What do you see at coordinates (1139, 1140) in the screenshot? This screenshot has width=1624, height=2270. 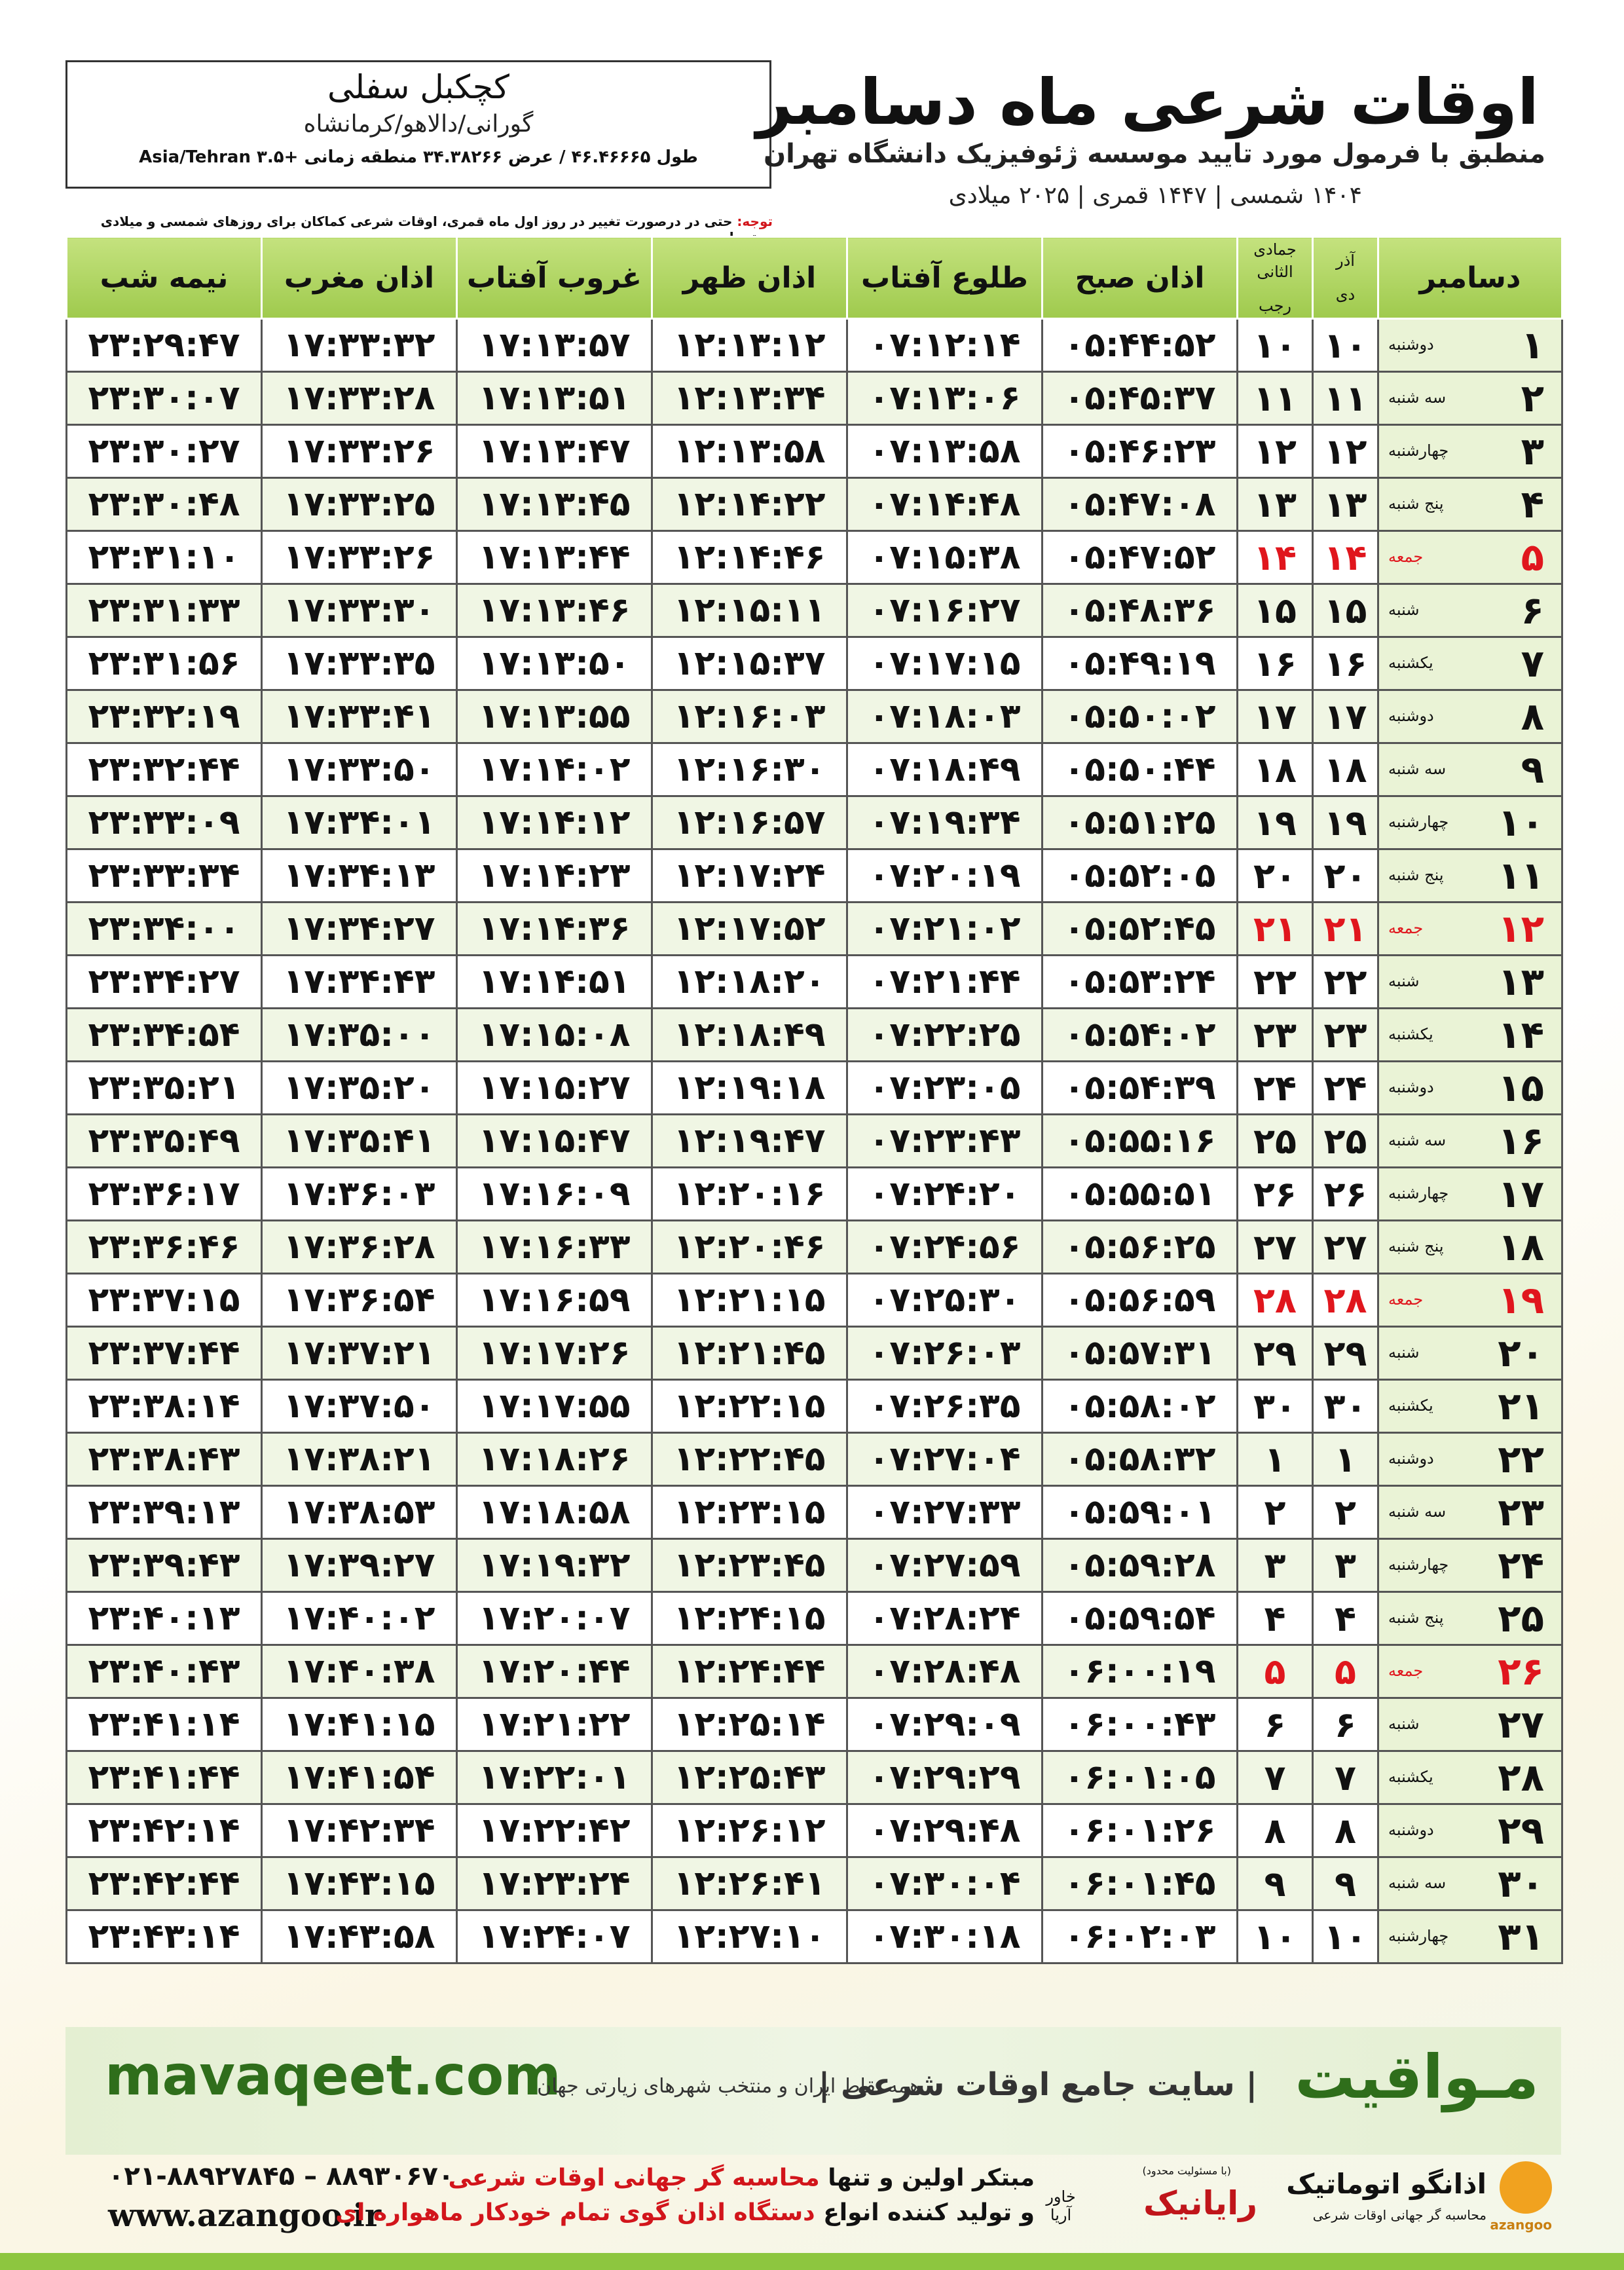 I see `time: ۰۵:۵۵:۱۶` at bounding box center [1139, 1140].